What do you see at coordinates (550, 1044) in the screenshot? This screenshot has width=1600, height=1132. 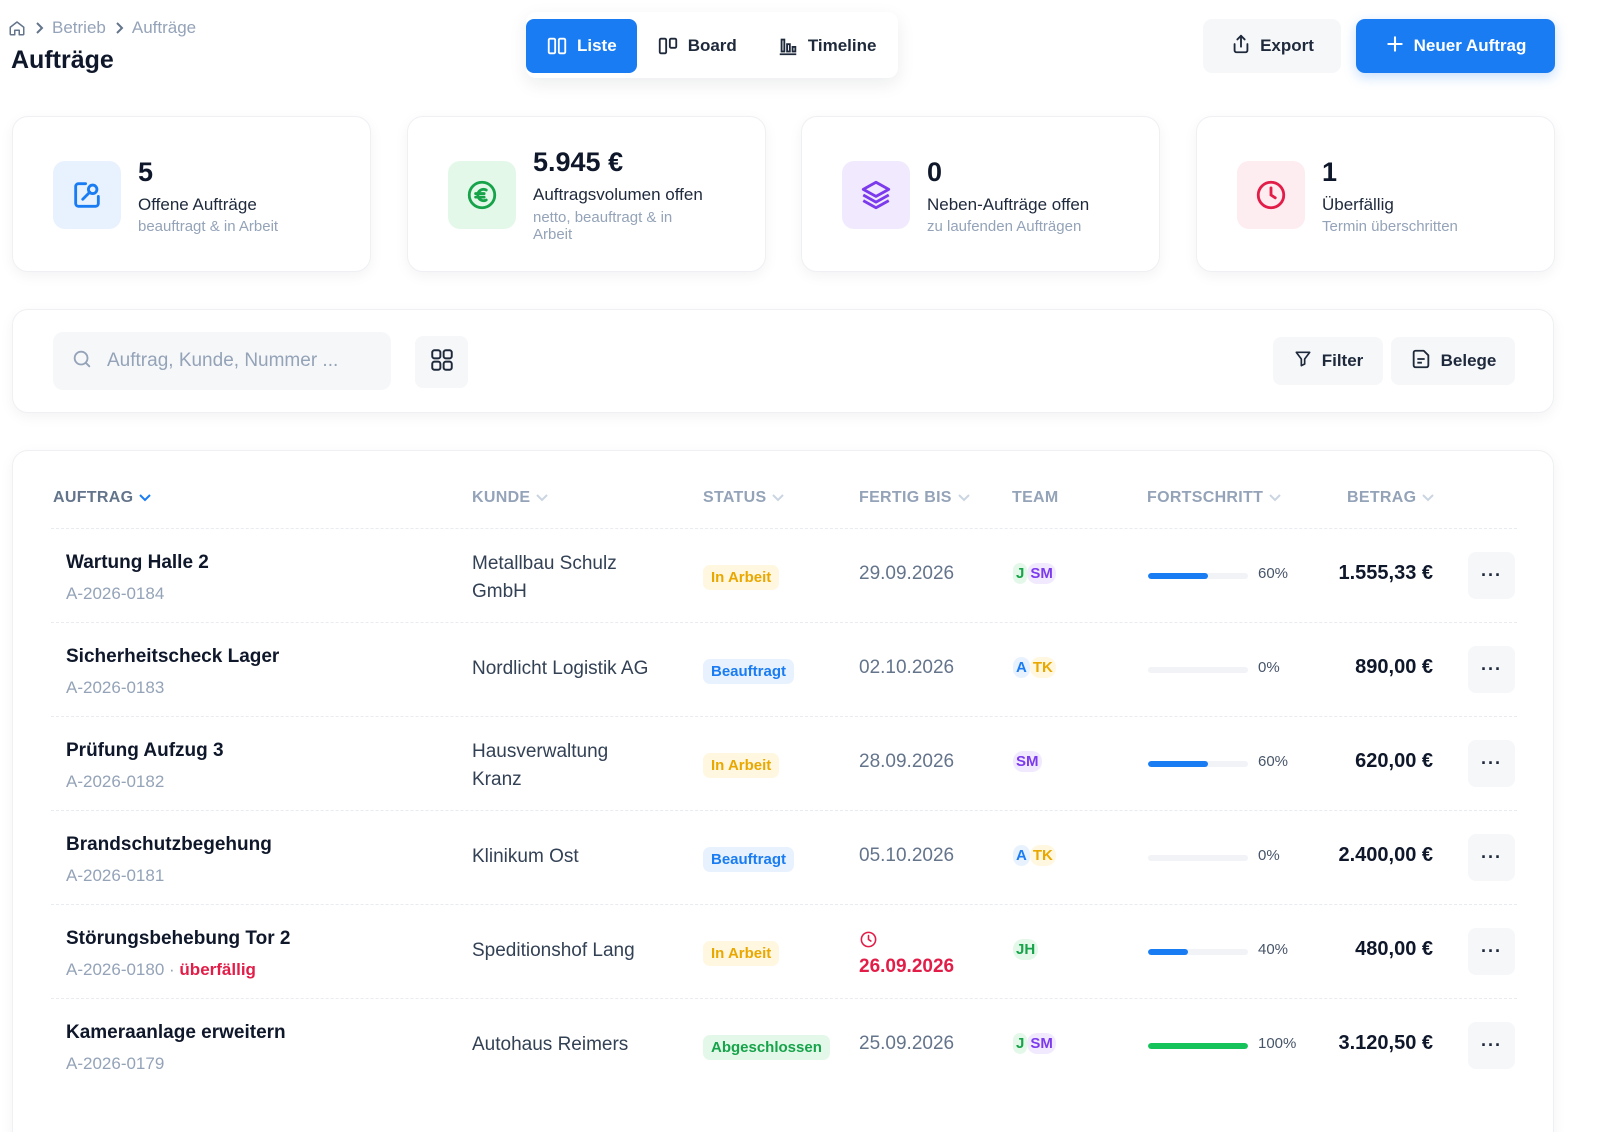 I see `customer-name: Autohaus Reimers` at bounding box center [550, 1044].